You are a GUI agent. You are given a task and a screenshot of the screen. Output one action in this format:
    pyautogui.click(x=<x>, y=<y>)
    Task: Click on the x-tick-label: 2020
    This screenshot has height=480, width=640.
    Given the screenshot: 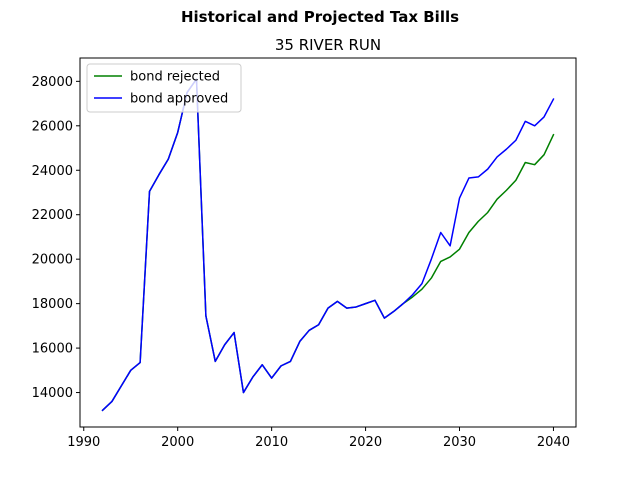 What is the action you would take?
    pyautogui.click(x=365, y=442)
    